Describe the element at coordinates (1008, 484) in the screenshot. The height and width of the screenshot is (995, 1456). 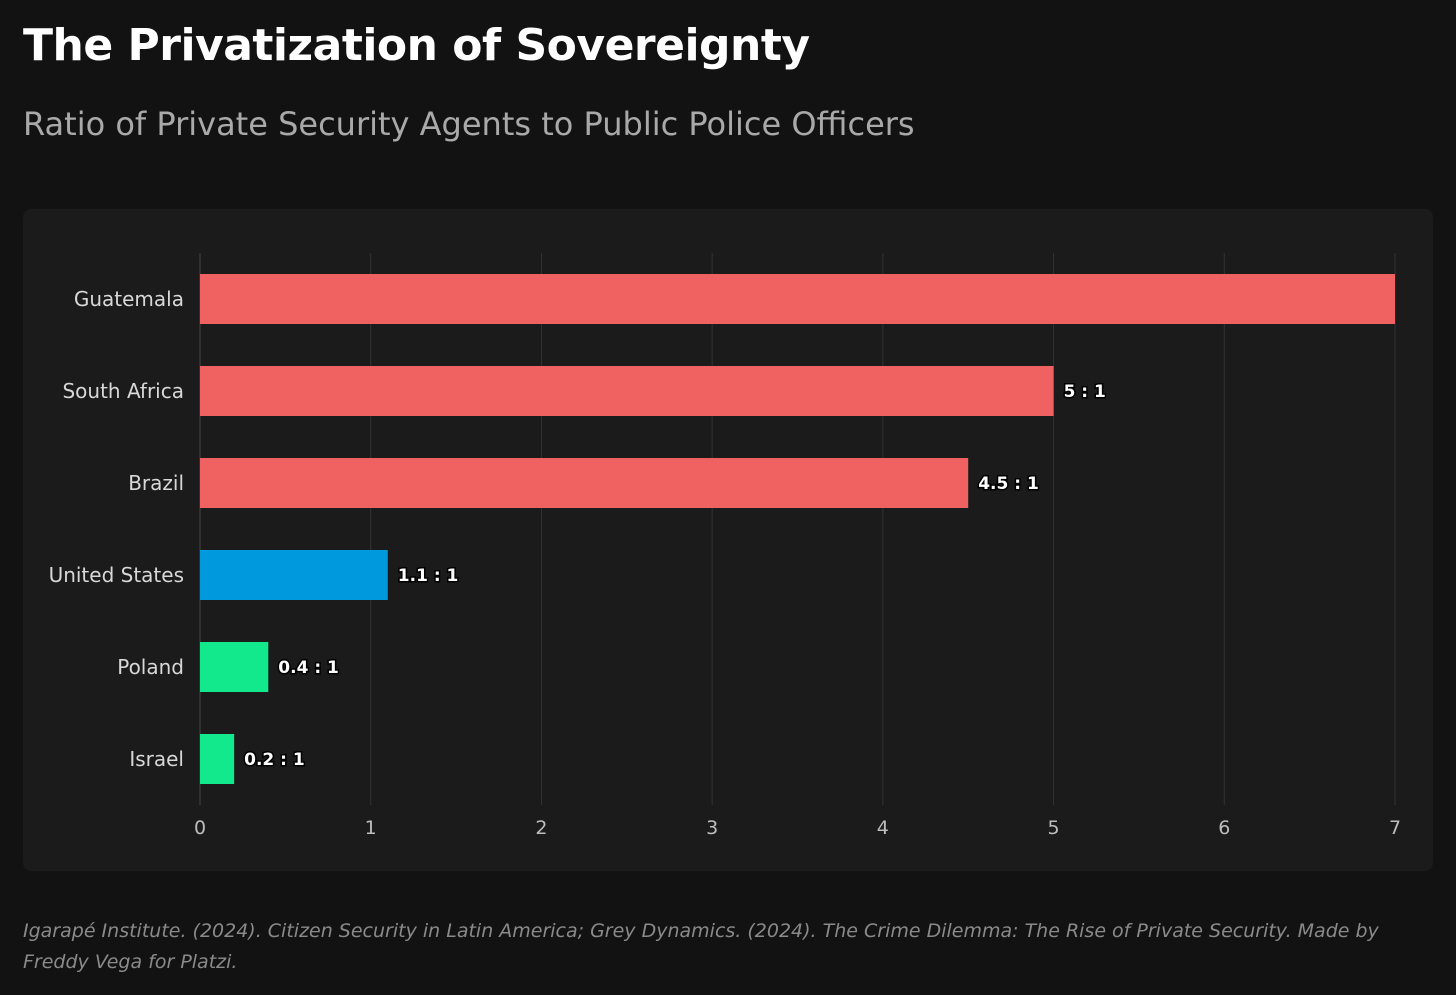
I see `data-label: 4.5 : 1` at that location.